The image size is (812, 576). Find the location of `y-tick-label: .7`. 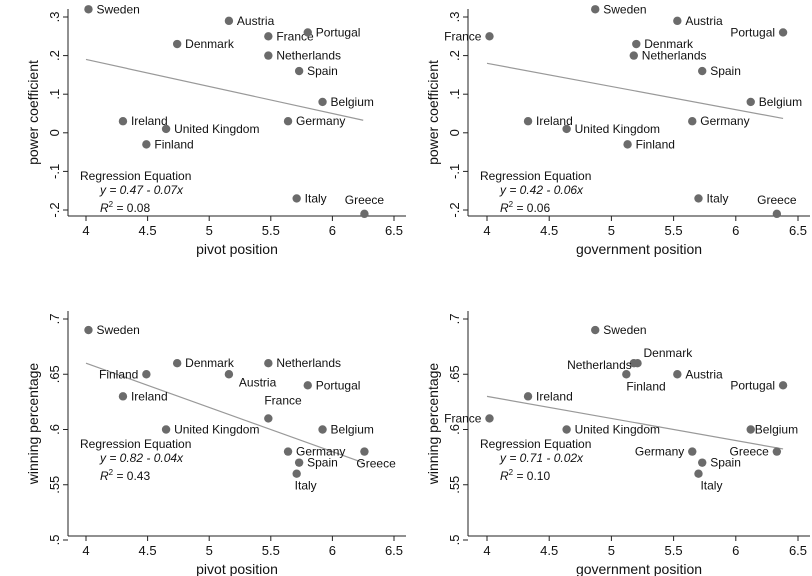

y-tick-label: .7 is located at coordinates (54, 319).